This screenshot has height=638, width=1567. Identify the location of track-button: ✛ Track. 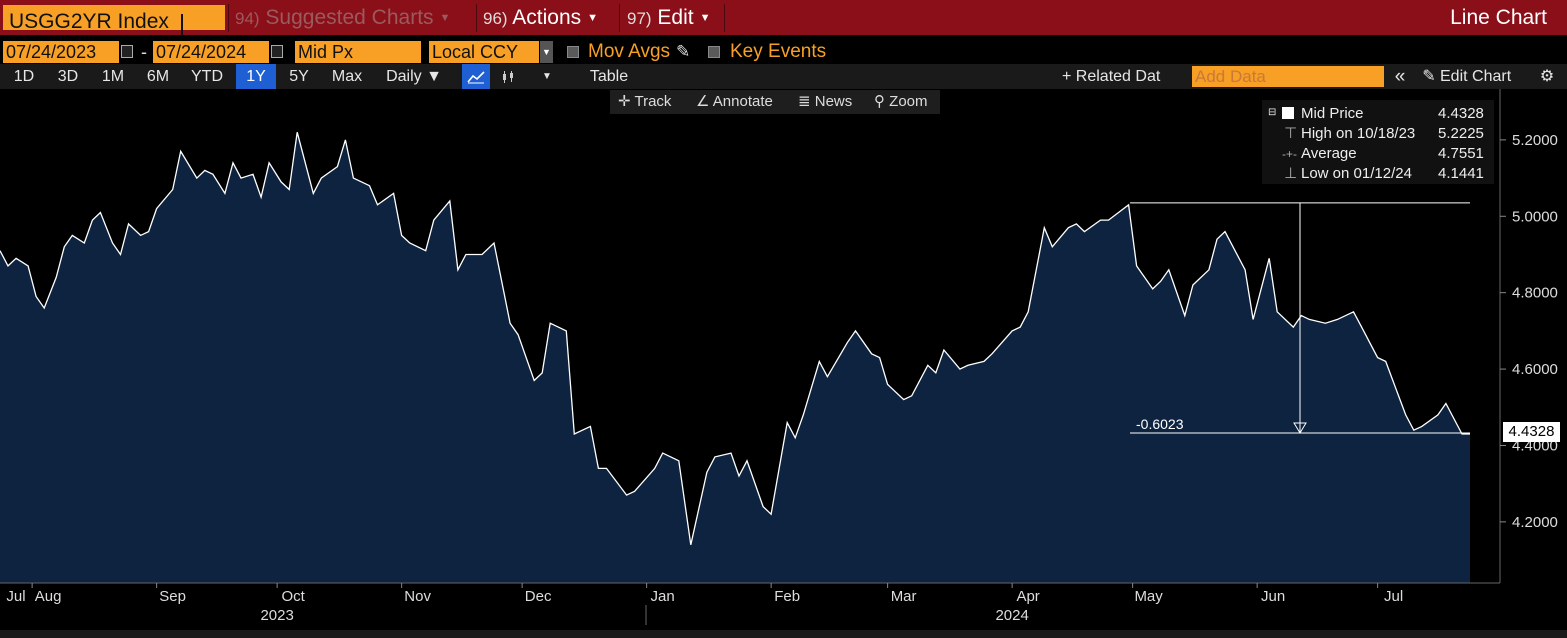
(644, 102).